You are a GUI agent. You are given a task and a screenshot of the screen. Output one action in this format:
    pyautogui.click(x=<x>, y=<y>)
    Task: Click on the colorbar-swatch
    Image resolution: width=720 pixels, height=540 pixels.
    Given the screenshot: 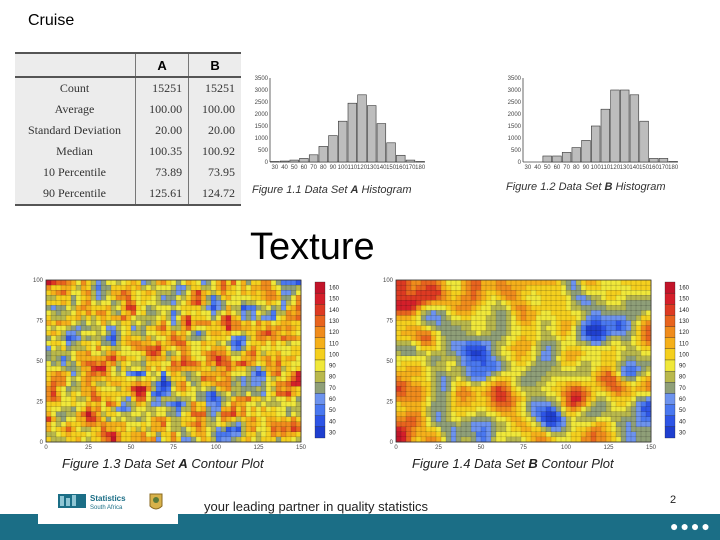 What is the action you would take?
    pyautogui.click(x=670, y=432)
    